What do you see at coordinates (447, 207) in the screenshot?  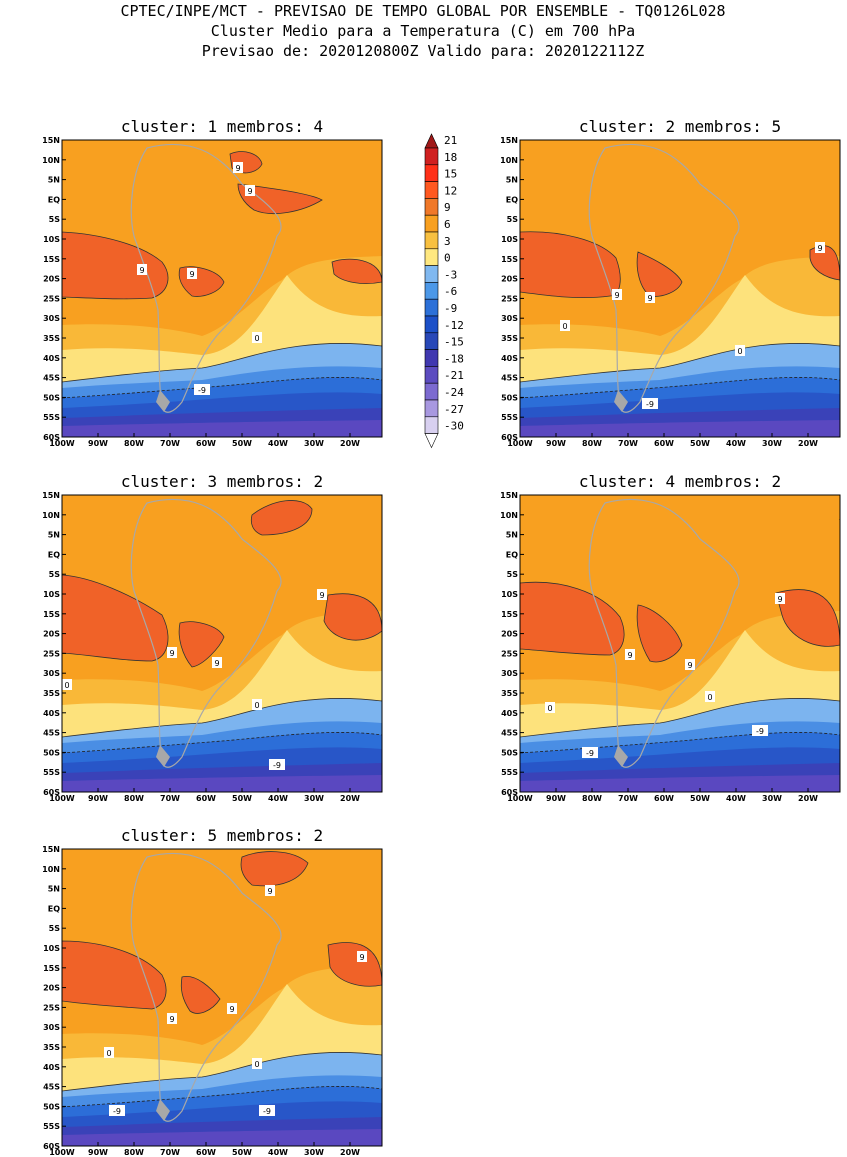 I see `colorbar-label: 9` at bounding box center [447, 207].